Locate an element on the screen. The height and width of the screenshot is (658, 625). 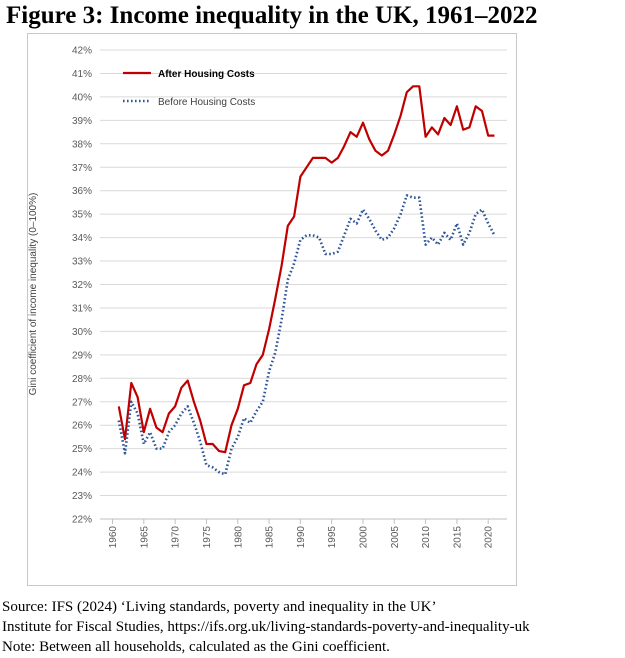
x-tick-label: 1970 is located at coordinates (176, 537).